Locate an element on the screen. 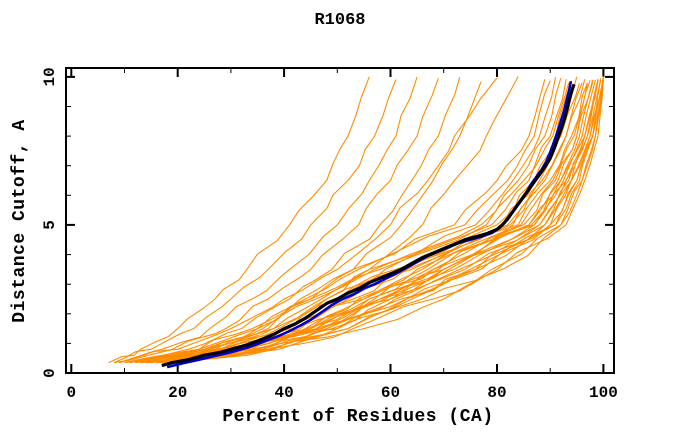  y-tick-label: 0 is located at coordinates (50, 373).